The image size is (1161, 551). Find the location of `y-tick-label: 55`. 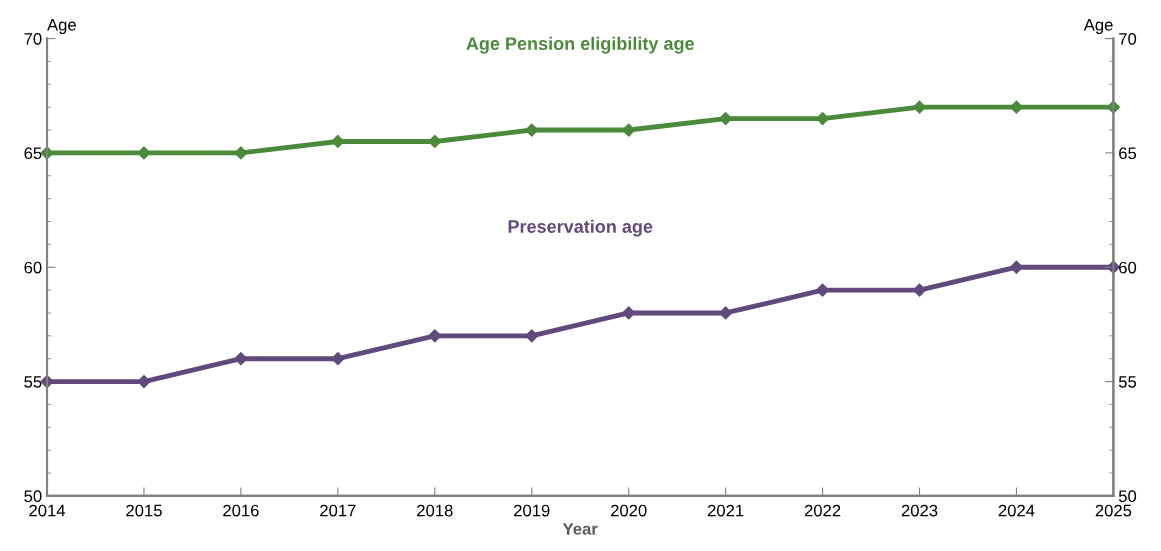

y-tick-label: 55 is located at coordinates (33, 382).